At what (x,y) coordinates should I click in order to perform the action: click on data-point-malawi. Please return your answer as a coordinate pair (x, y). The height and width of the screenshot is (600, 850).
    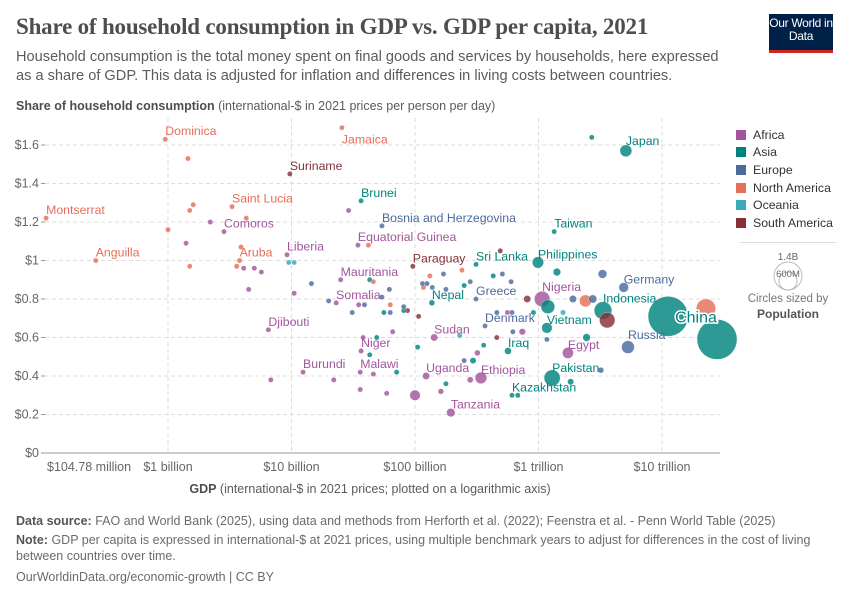
    Looking at the image, I should click on (360, 372).